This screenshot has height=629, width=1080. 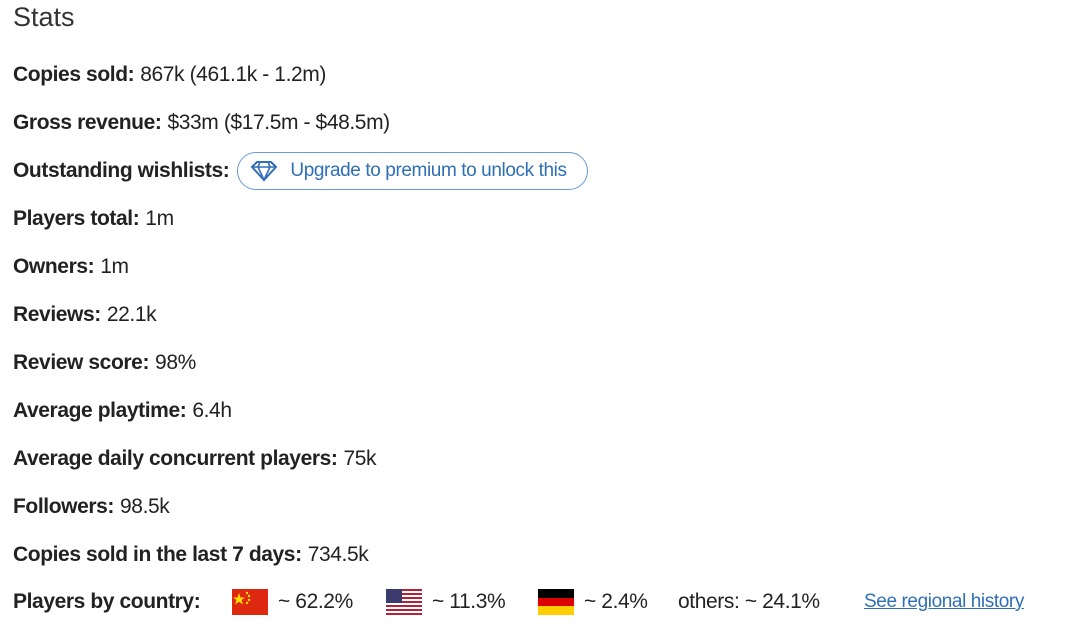 I want to click on stat-value: 98%, so click(x=175, y=362).